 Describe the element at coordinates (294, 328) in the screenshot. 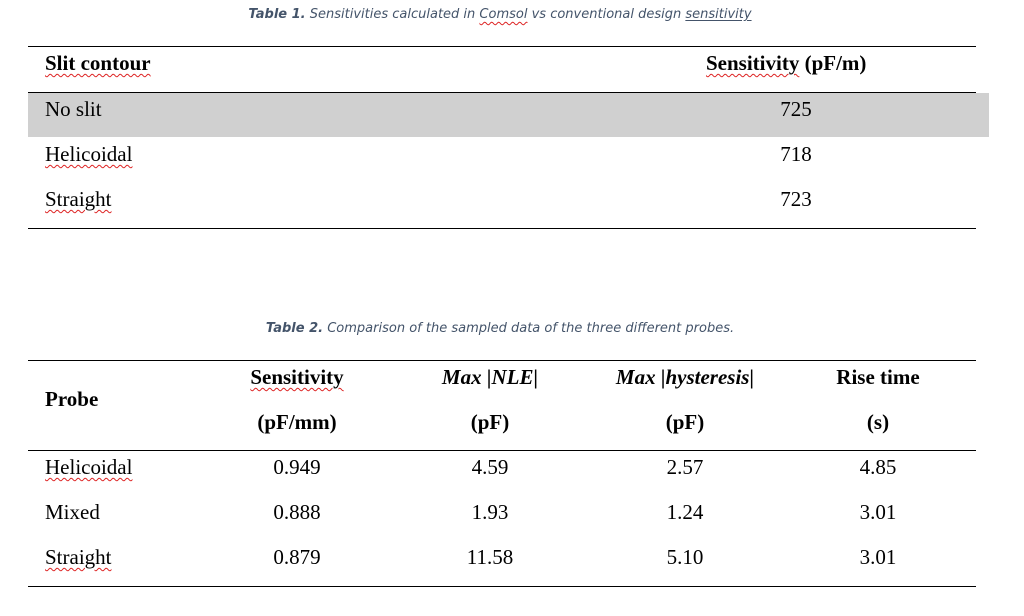

I see `table2-caption-label: Table 2.` at that location.